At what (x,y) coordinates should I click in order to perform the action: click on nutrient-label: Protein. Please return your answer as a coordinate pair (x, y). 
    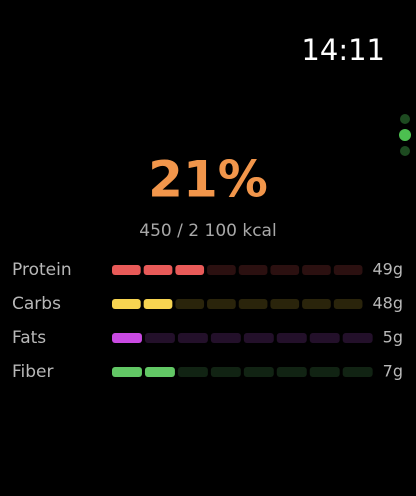
    Looking at the image, I should click on (42, 270).